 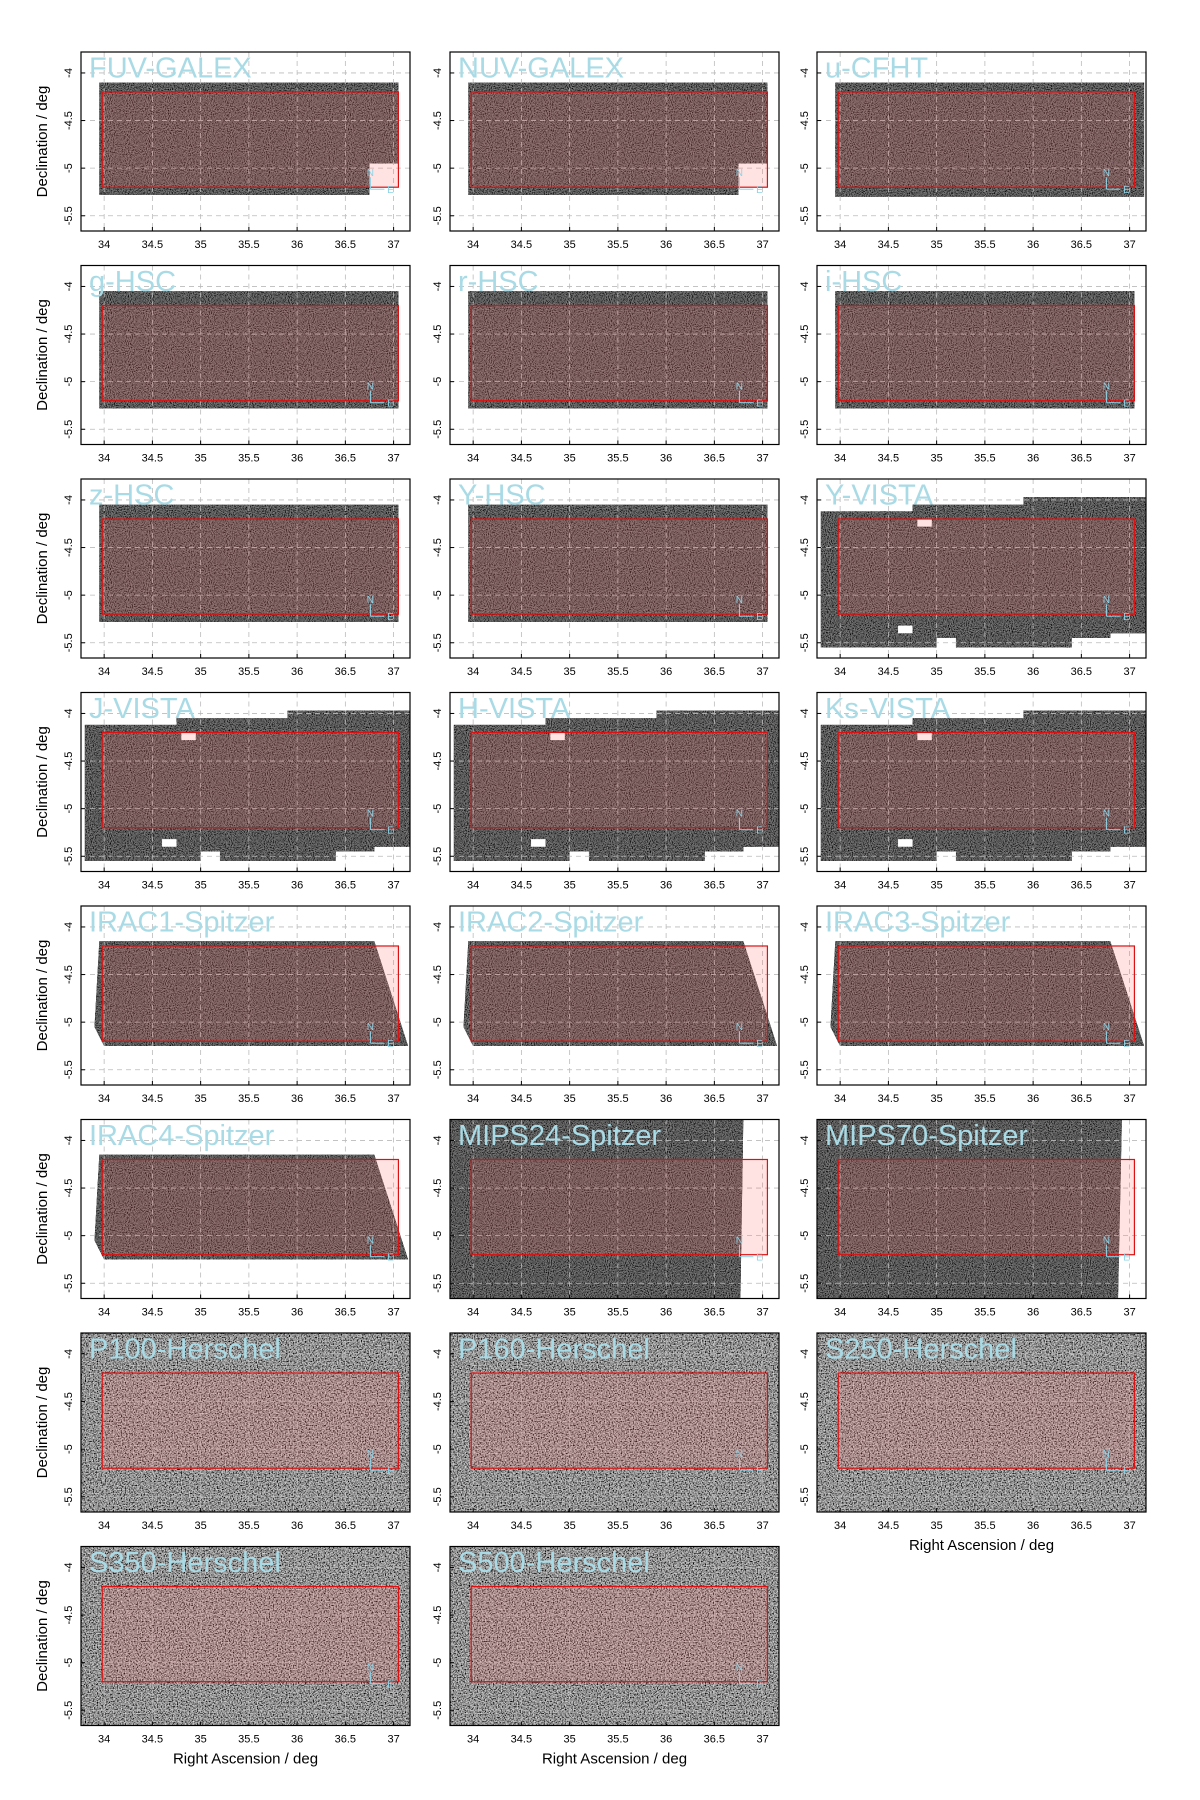 What do you see at coordinates (918, 923) in the screenshot?
I see `panel-title: IRAC3-Spitzer` at bounding box center [918, 923].